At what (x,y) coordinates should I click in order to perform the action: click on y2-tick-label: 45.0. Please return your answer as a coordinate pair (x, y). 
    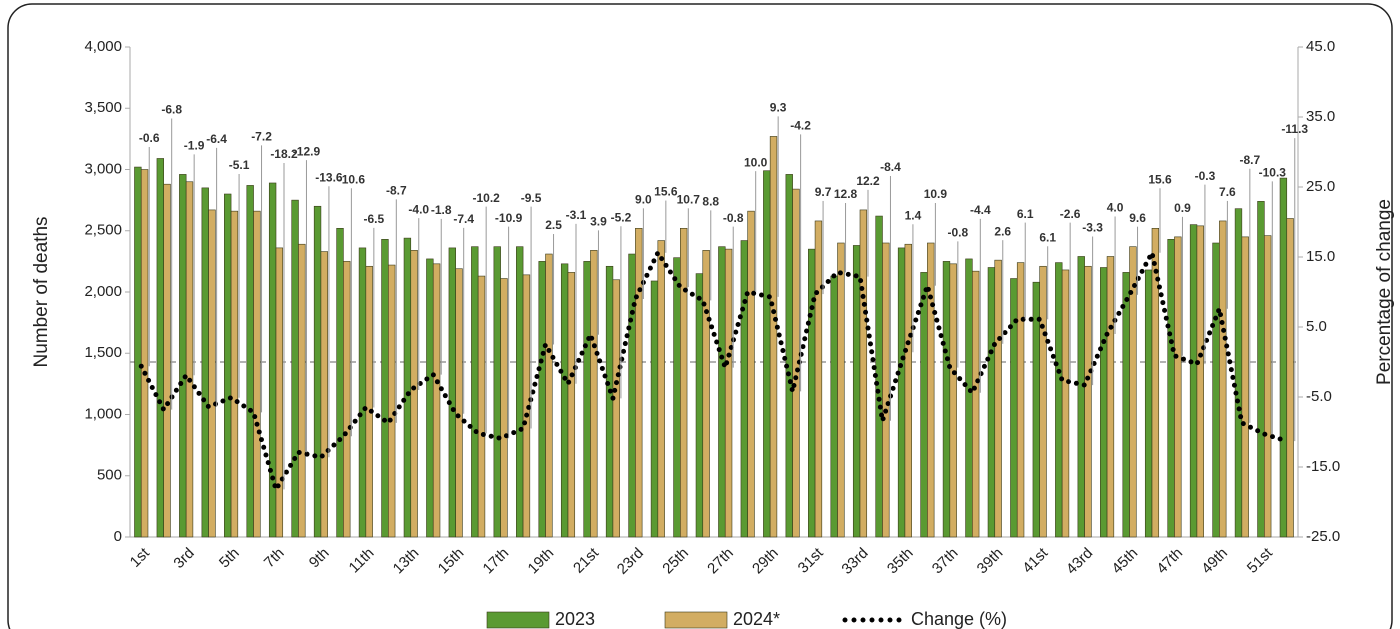
    Looking at the image, I should click on (1320, 46).